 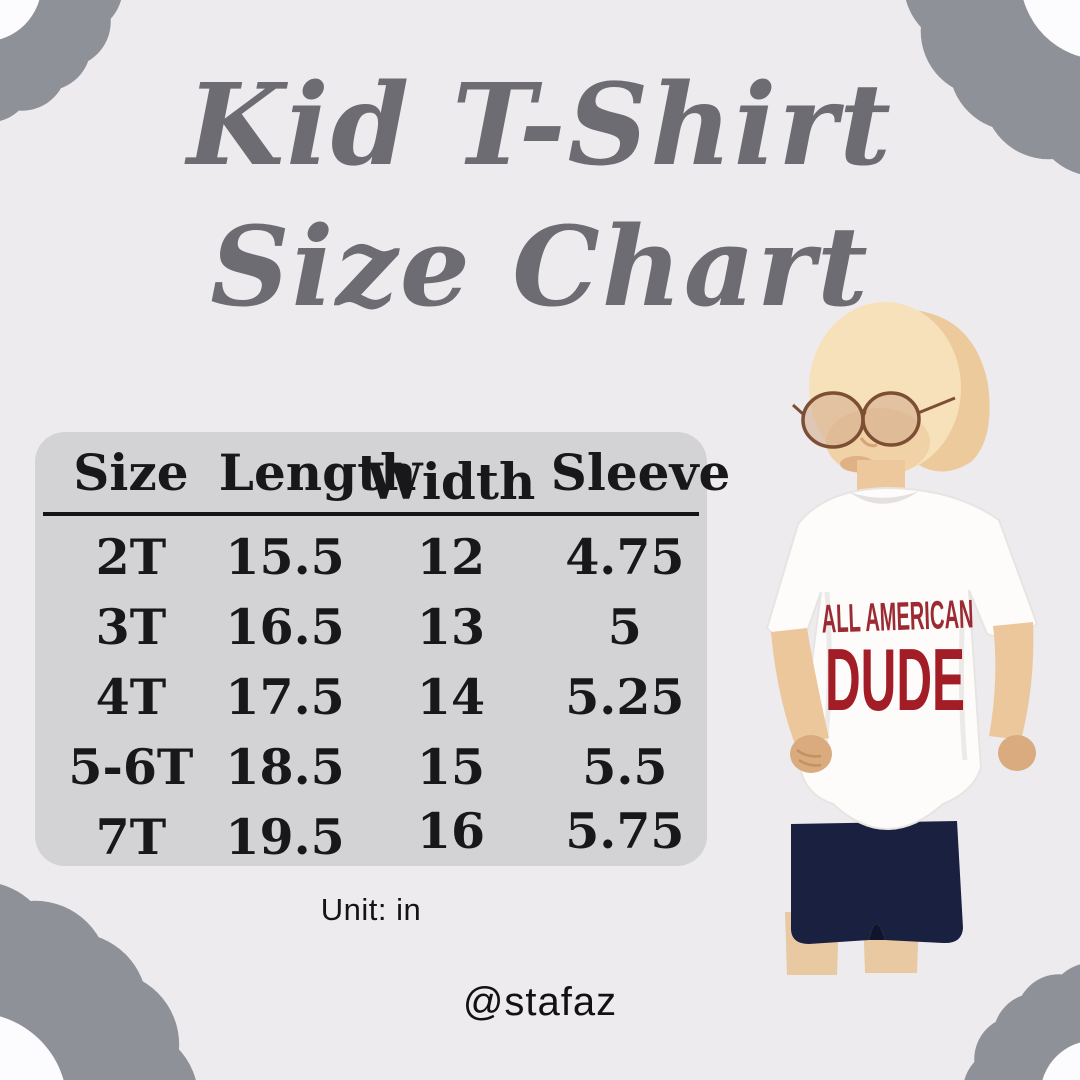 I want to click on table-cell: 5.75, so click(x=625, y=831).